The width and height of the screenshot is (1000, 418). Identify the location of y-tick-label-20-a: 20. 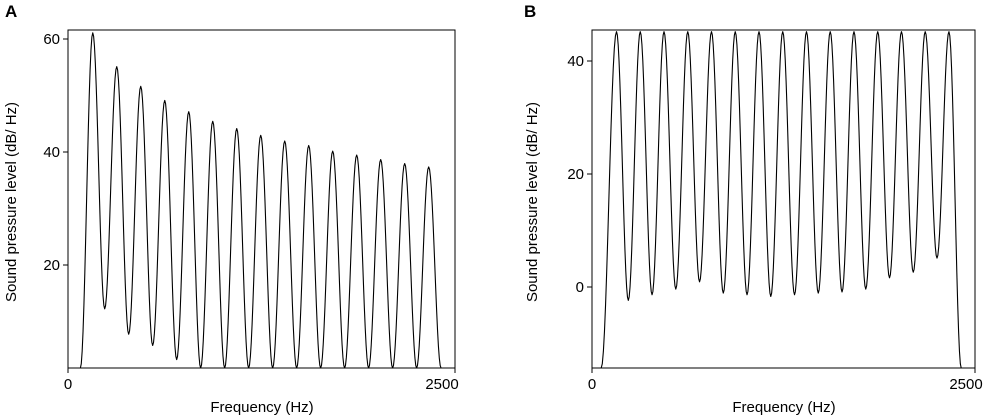
(51, 265).